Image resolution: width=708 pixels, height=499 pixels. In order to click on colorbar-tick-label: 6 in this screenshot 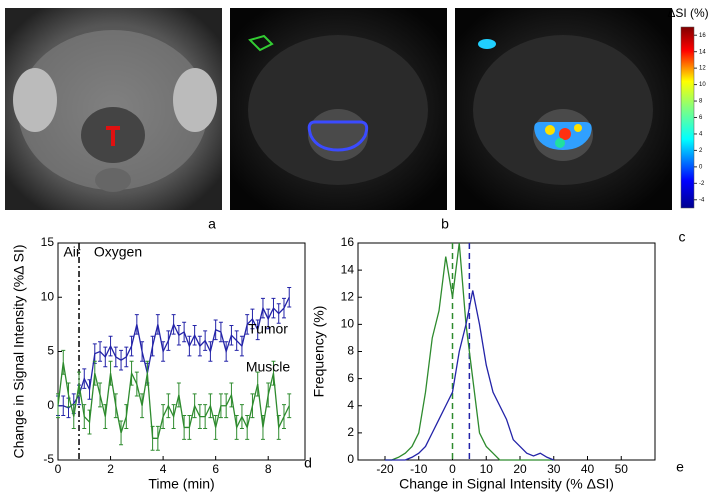, I will do `click(701, 118)`.